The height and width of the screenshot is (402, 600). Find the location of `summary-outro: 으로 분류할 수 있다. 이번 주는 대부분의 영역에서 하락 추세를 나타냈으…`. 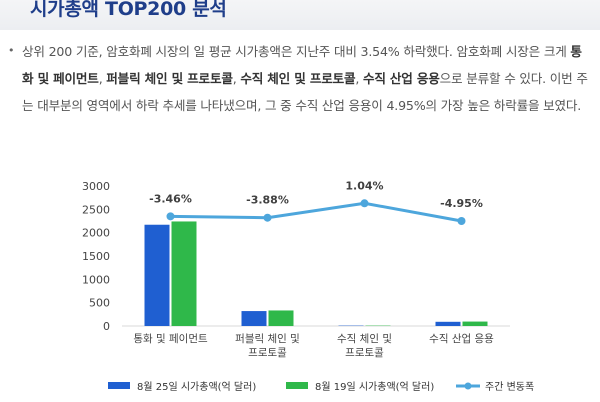

summary-outro: 으로 분류할 수 있다. 이번 주는 대부분의 영역에서 하락 추세를 나타냈으… is located at coordinates (305, 92).